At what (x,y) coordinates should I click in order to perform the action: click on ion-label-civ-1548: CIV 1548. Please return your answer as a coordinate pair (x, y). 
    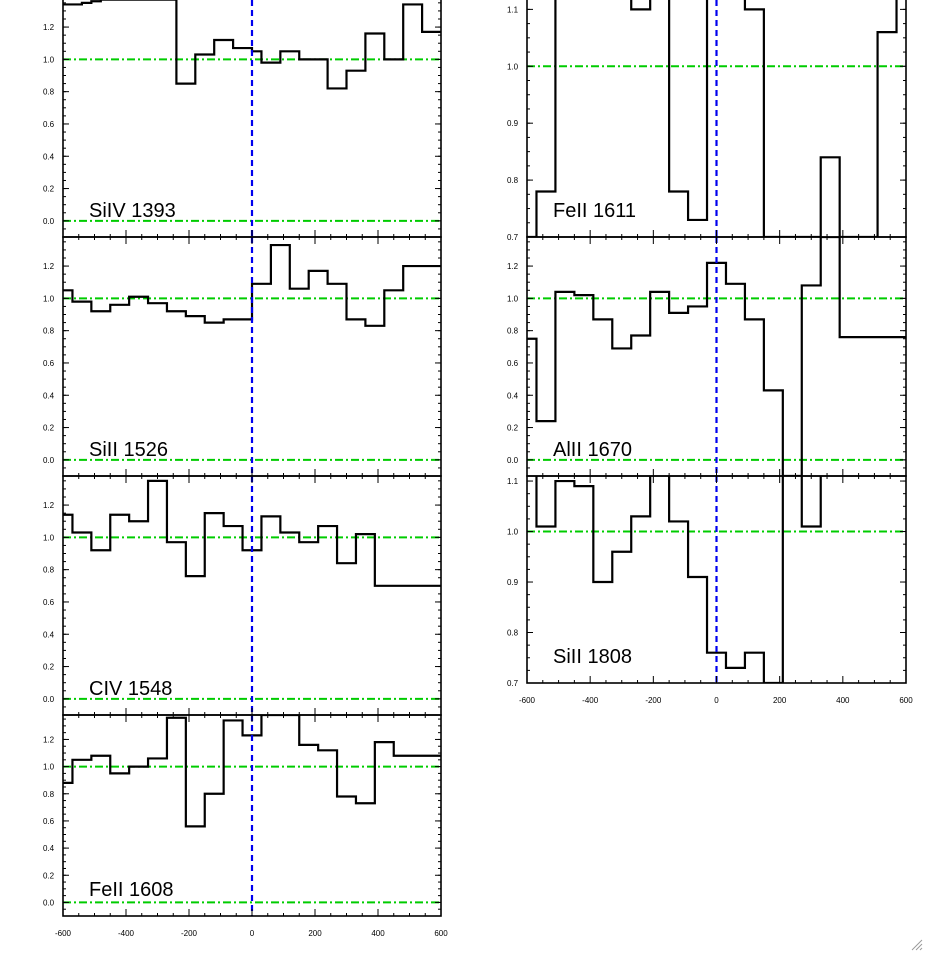
    Looking at the image, I should click on (130, 689).